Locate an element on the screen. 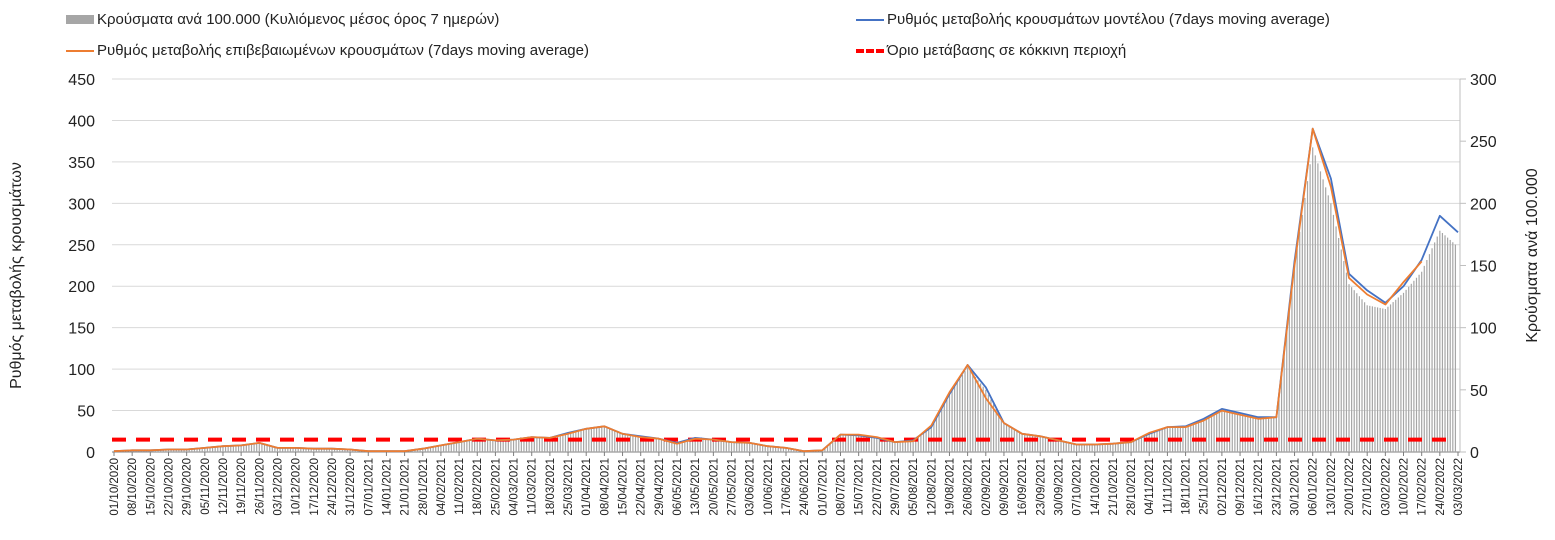 The width and height of the screenshot is (1555, 540). x-tick-label: 18/11/2021 is located at coordinates (1187, 486).